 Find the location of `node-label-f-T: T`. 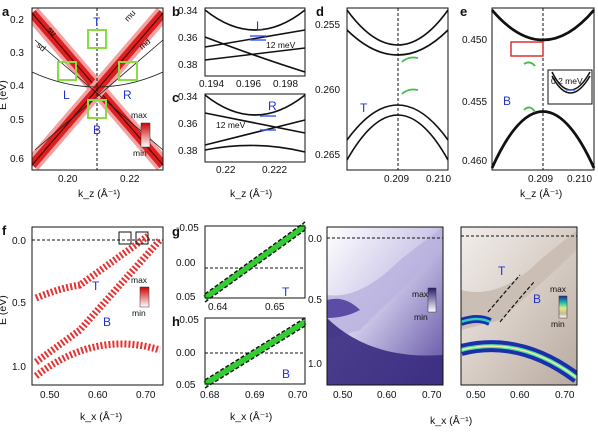

node-label-f-T: T is located at coordinates (96, 286).